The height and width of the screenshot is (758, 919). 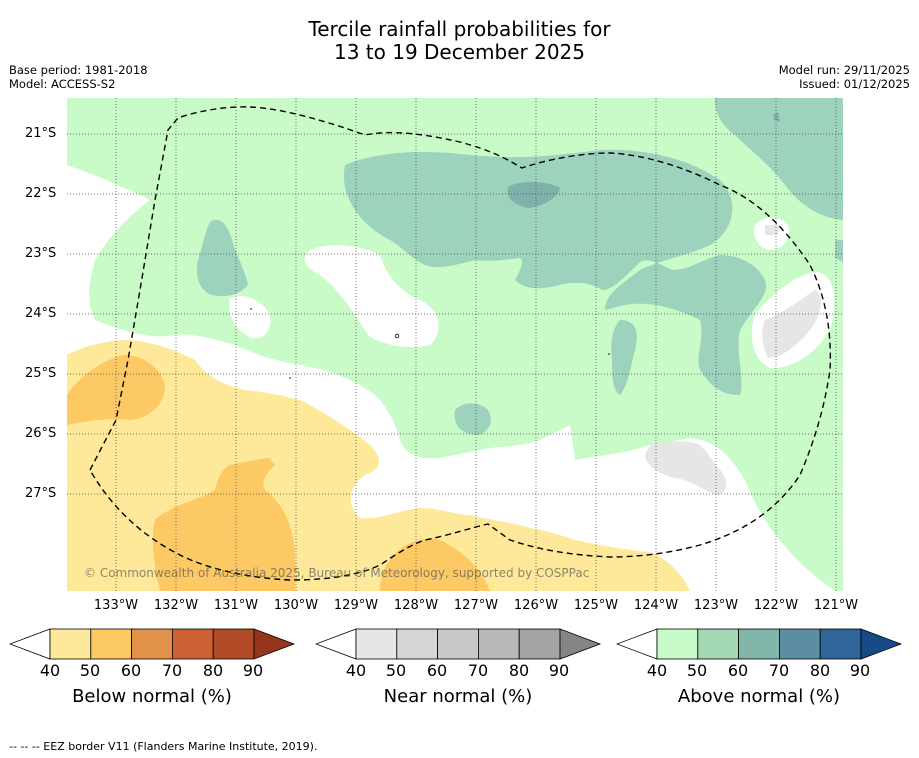 I want to click on above-normal-50-region, so click(x=554, y=272).